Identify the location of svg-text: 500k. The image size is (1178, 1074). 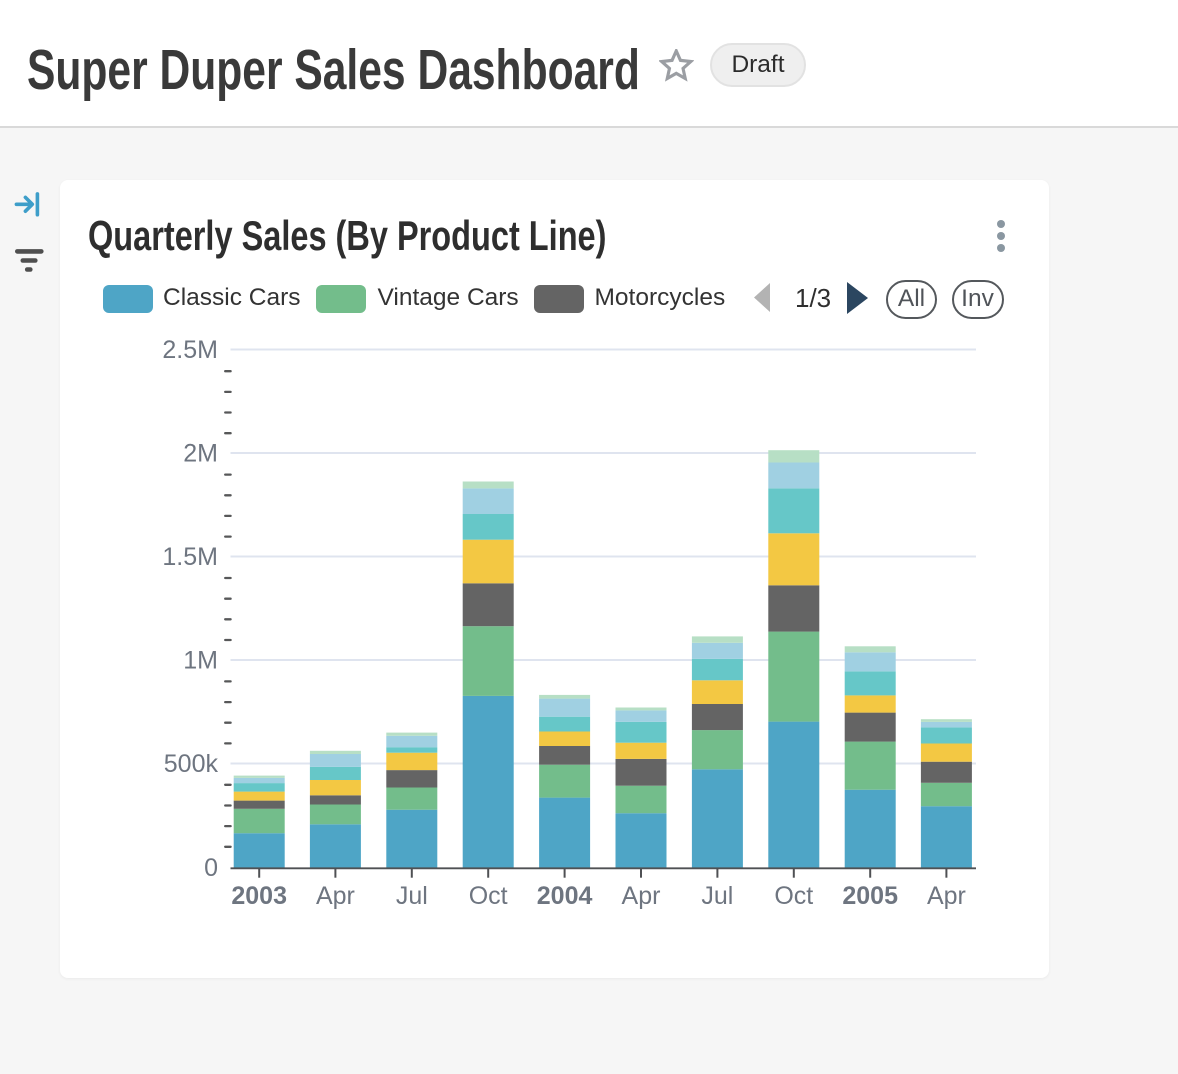
(191, 764).